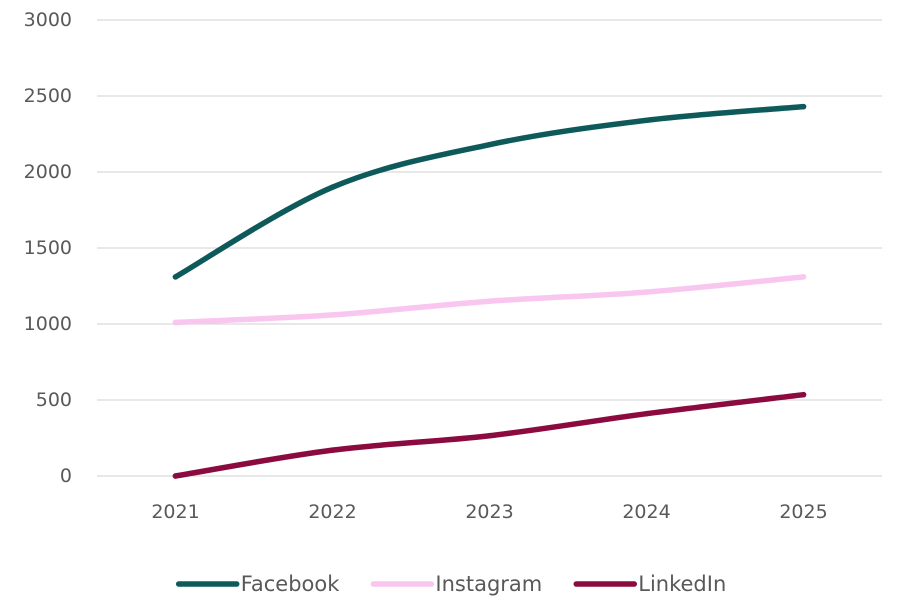  I want to click on x-tick-label: 2025, so click(803, 512).